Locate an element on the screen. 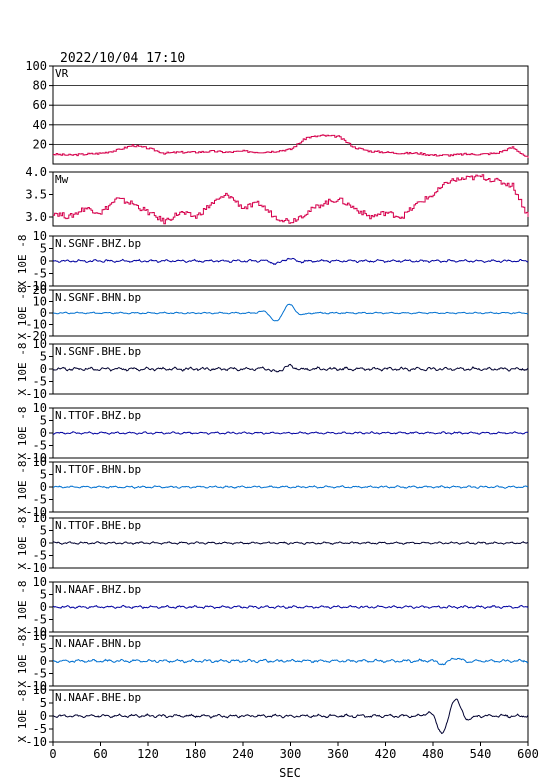 The image size is (554, 781). x-tick-label: 300 is located at coordinates (291, 754).